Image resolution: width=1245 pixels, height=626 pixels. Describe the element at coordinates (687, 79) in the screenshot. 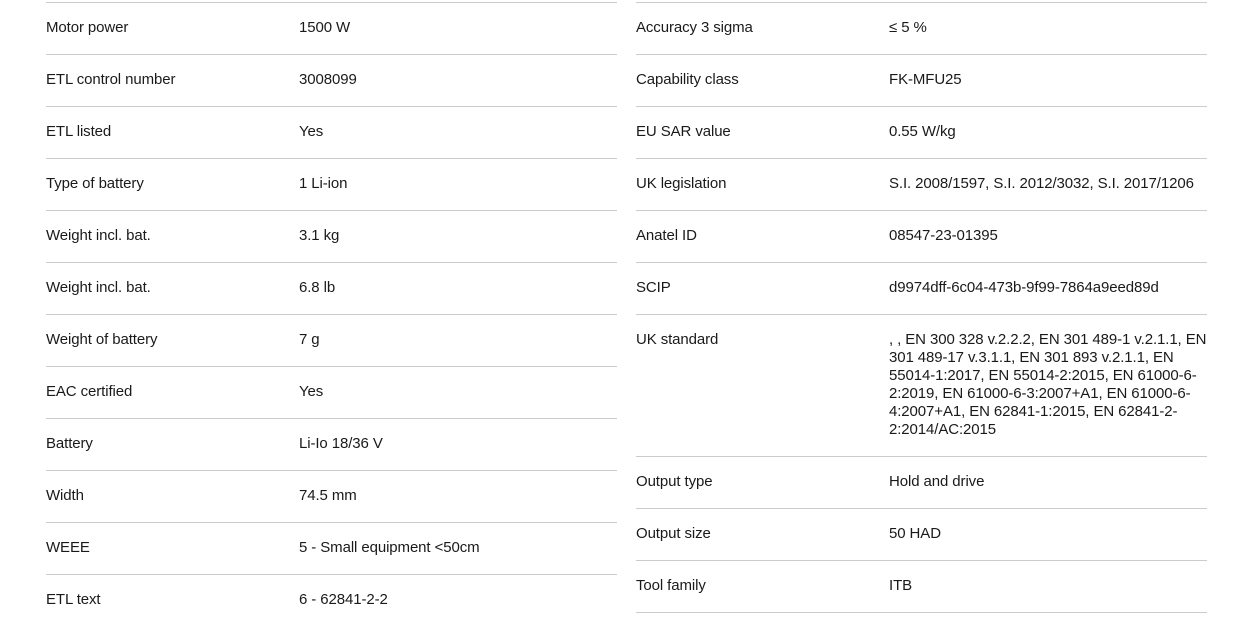

I see `spec-label: Capability class` at that location.